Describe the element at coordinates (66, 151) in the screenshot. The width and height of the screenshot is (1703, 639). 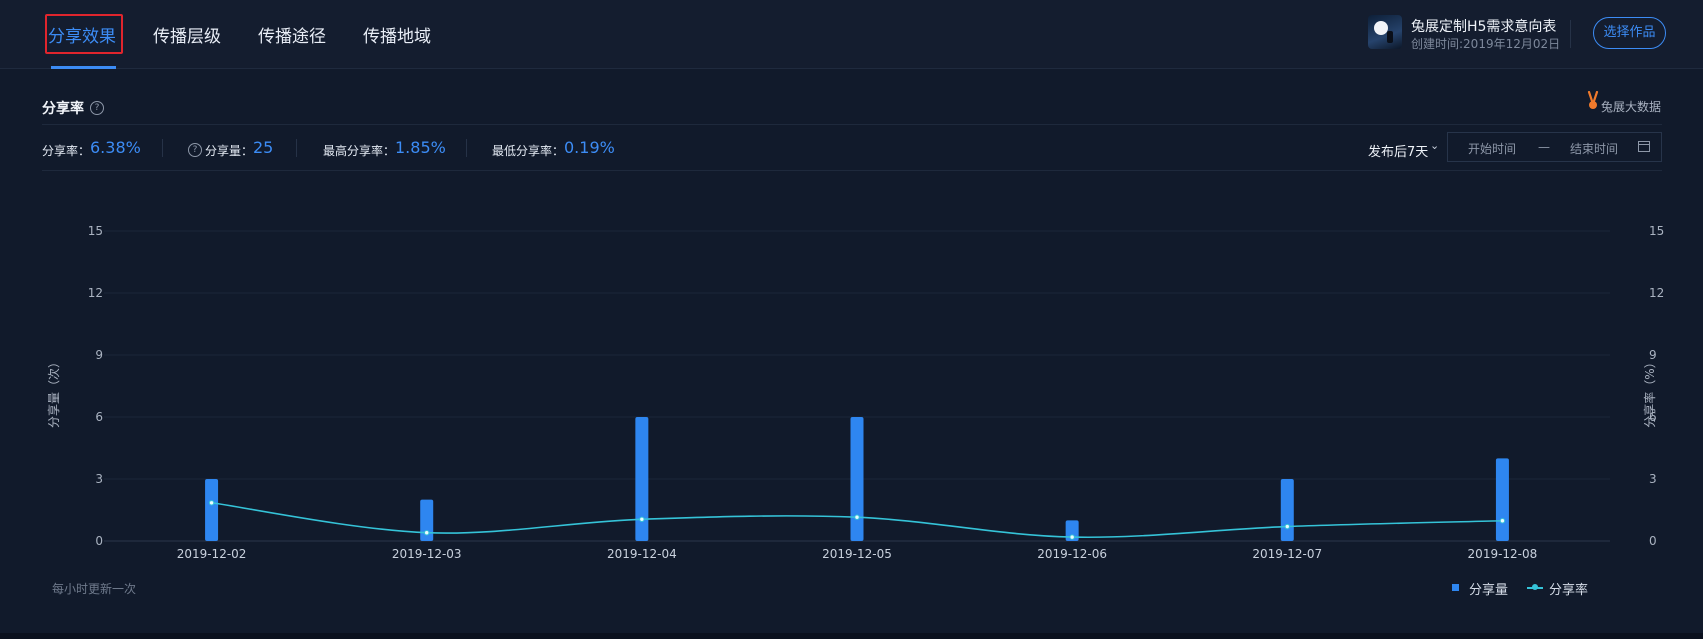
I see `share-rate-label: 分享率：` at that location.